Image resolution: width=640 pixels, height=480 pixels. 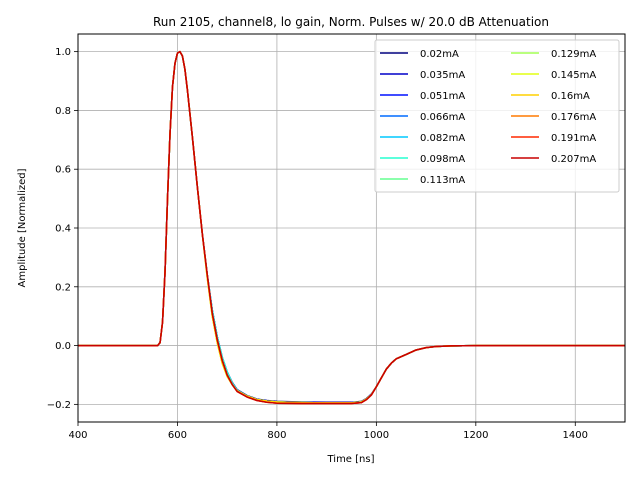 I want to click on x-tick-label: 1200, so click(x=475, y=435).